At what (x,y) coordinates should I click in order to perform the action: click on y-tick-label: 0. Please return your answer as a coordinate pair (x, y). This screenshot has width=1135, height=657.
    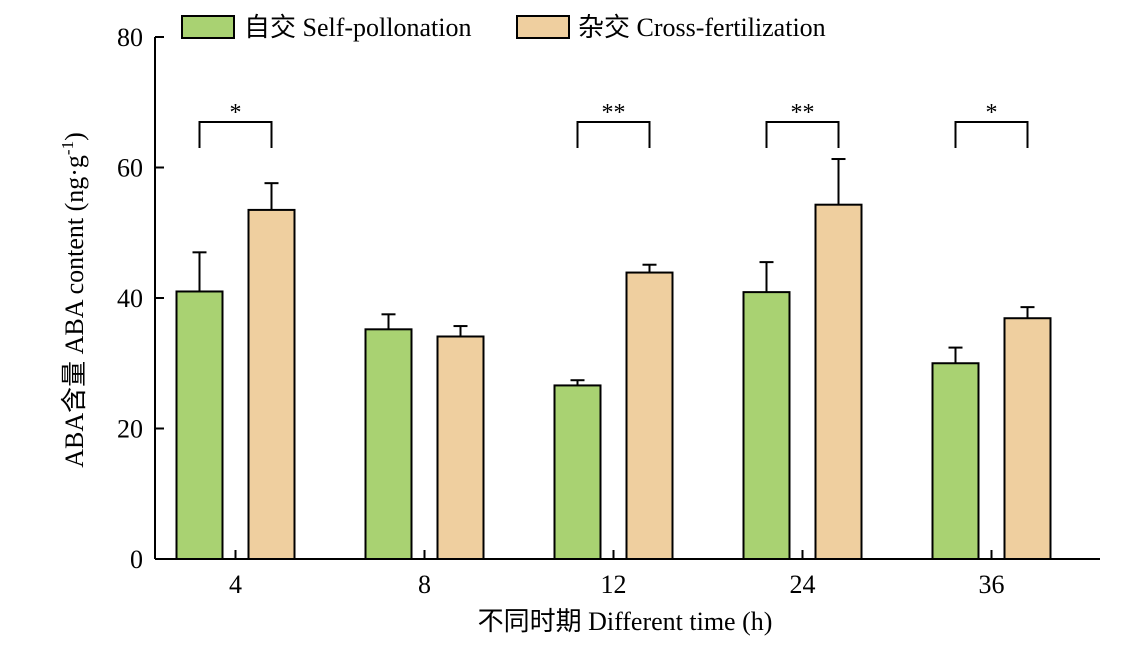
    Looking at the image, I should click on (136, 559).